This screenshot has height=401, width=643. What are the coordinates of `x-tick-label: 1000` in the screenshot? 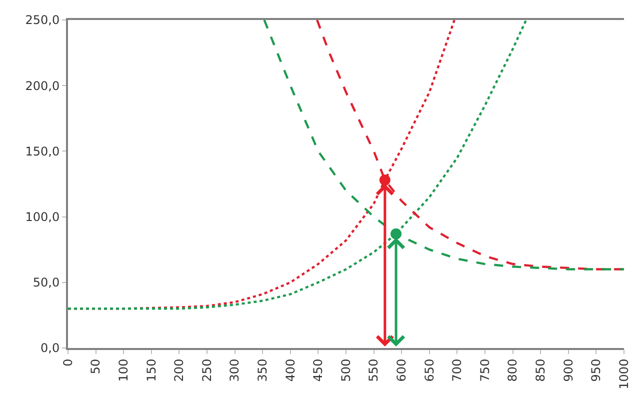 It's located at (623, 374).